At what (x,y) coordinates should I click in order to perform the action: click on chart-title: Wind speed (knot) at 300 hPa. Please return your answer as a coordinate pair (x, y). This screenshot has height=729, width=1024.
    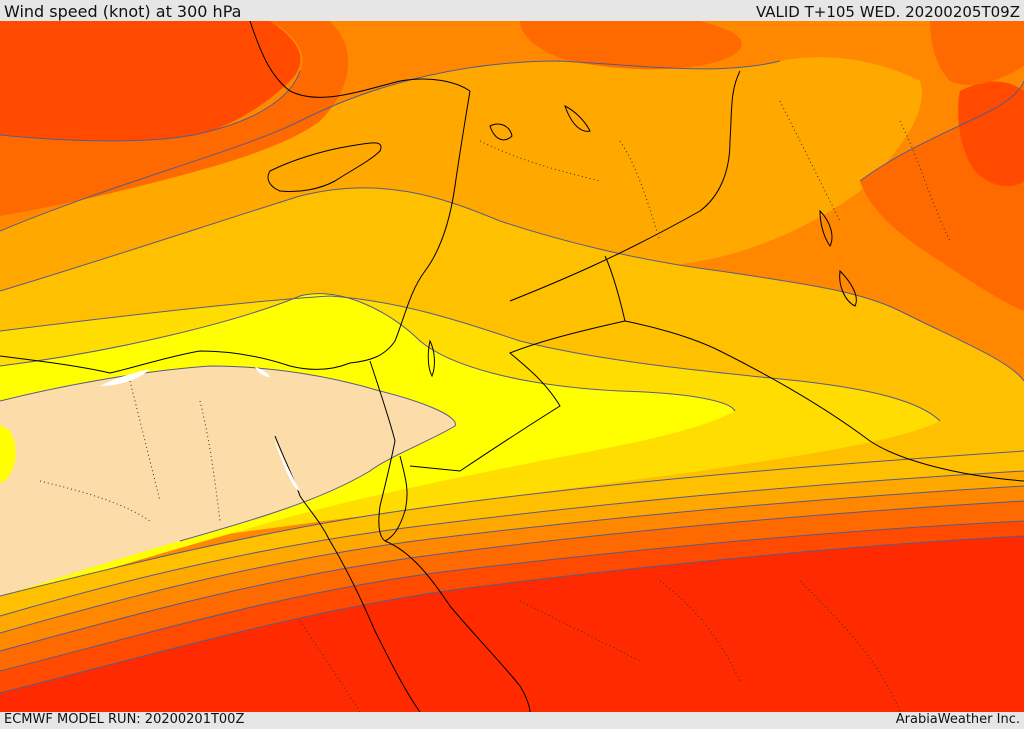
    Looking at the image, I should click on (123, 11).